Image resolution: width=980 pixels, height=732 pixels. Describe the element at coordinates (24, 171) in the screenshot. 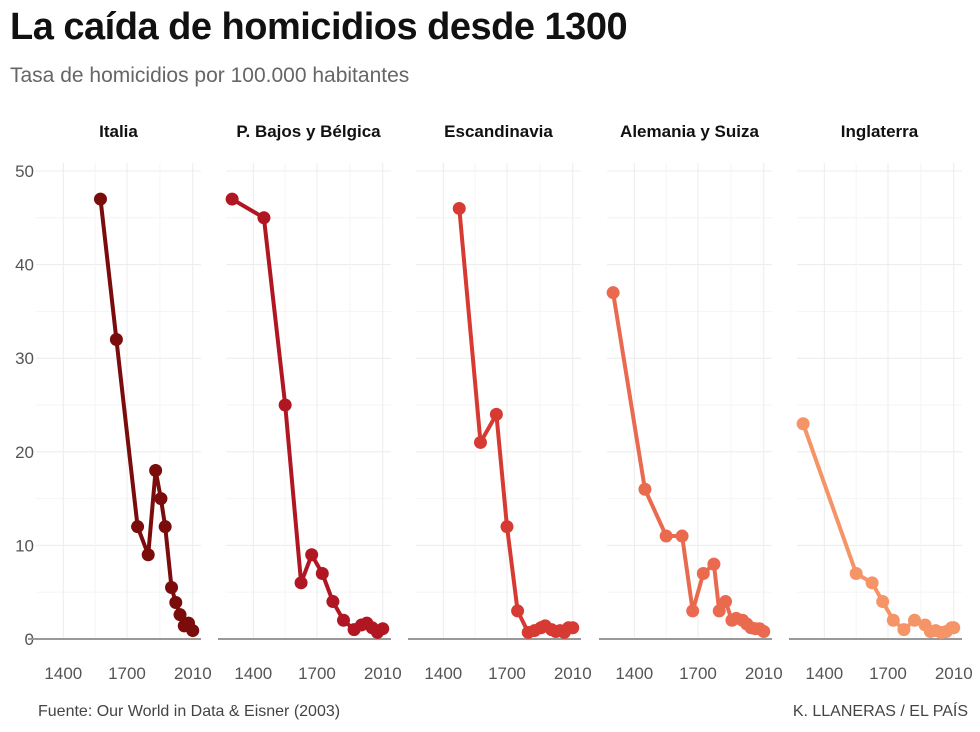

I see `y-tick-label: 50` at that location.